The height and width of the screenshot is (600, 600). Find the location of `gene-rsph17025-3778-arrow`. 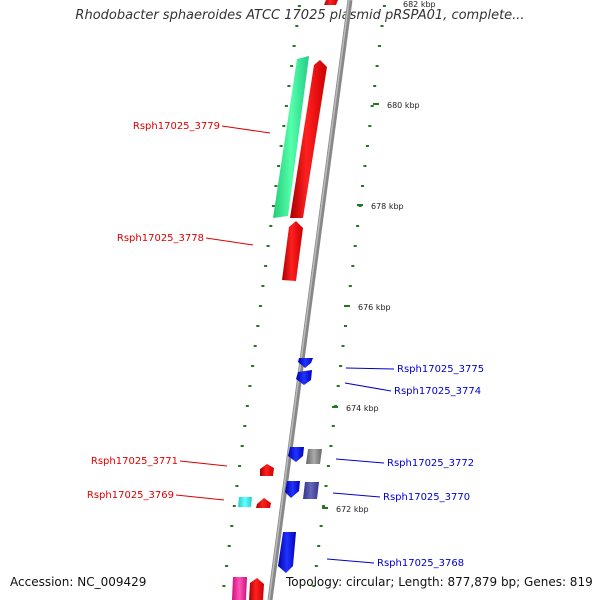

gene-rsph17025-3778-arrow is located at coordinates (292, 251).